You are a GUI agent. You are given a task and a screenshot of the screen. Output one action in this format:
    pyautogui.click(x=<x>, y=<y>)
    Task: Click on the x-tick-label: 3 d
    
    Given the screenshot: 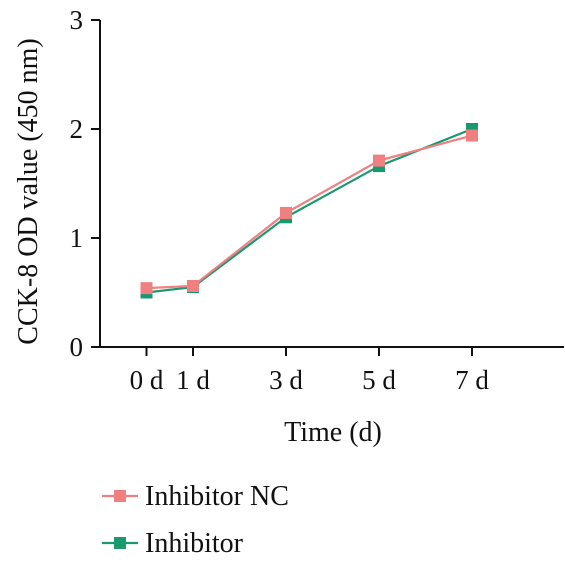 What is the action you would take?
    pyautogui.click(x=286, y=380)
    